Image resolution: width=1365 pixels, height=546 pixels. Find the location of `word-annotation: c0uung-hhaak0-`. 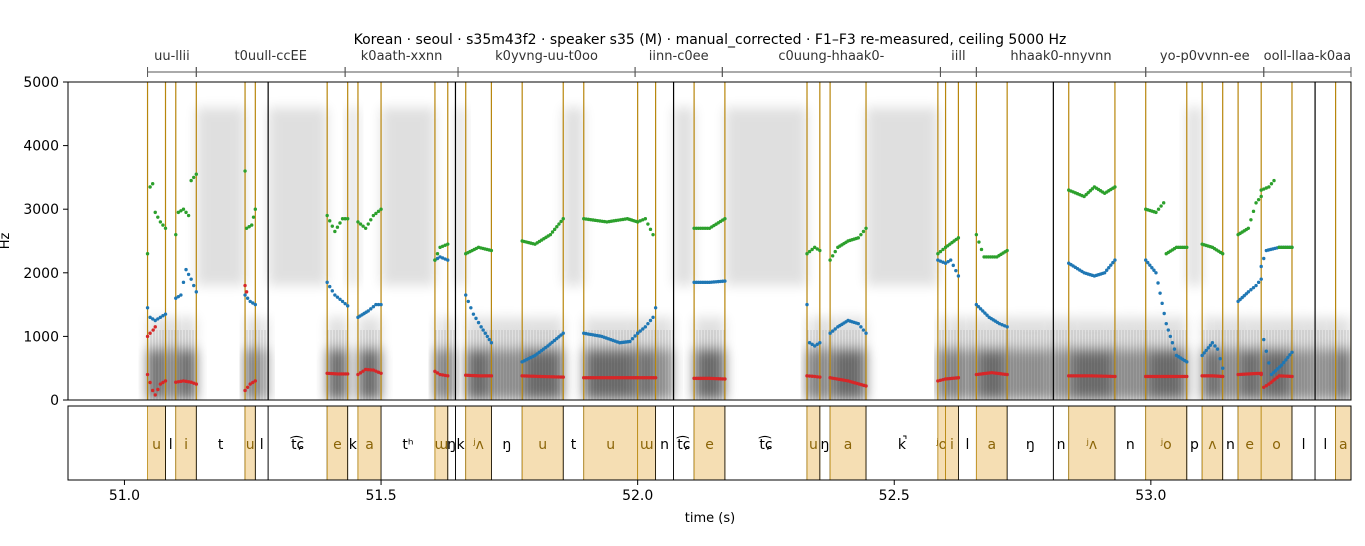

word-annotation: c0uung-hhaak0- is located at coordinates (831, 63).